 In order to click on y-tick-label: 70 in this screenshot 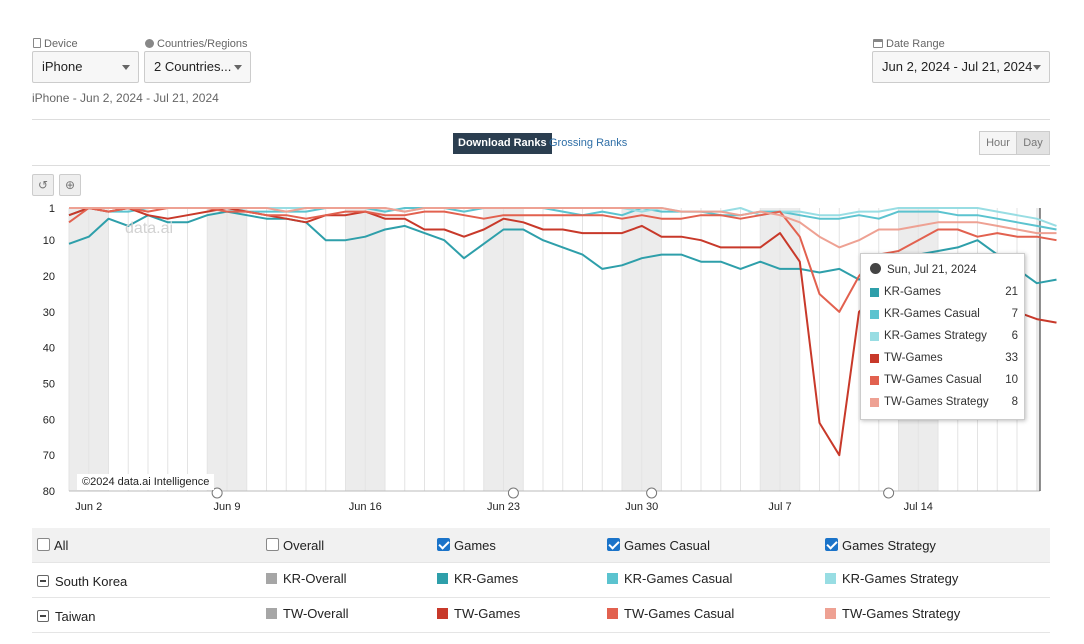, I will do `click(49, 456)`.